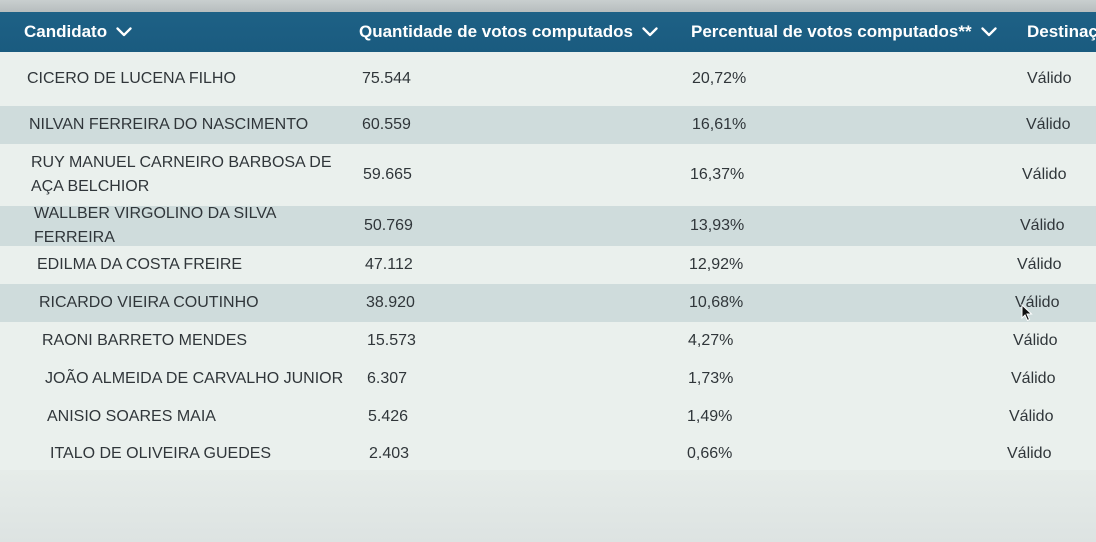 This screenshot has width=1096, height=542. Describe the element at coordinates (710, 416) in the screenshot. I see `vote-percent: 1,49%` at that location.